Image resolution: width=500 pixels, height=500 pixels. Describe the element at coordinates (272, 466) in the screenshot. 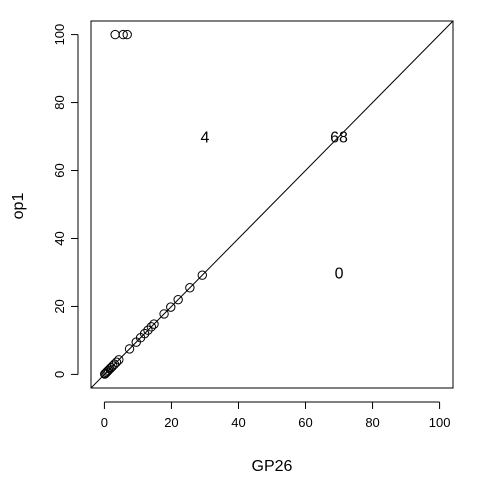

I see `x-axis-title: GP26` at that location.